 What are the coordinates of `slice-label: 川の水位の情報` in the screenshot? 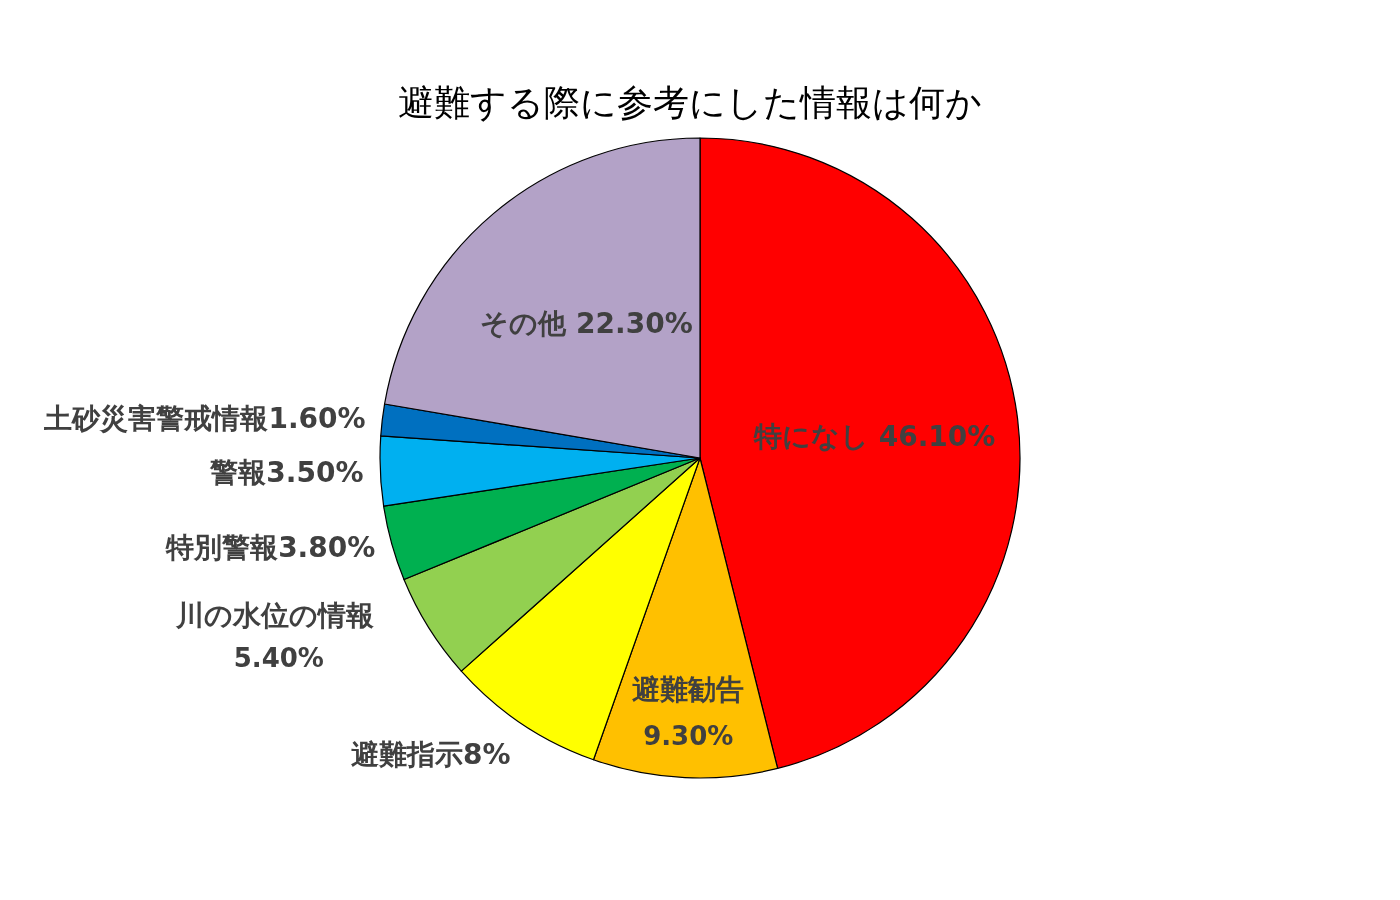 It's located at (274, 615).